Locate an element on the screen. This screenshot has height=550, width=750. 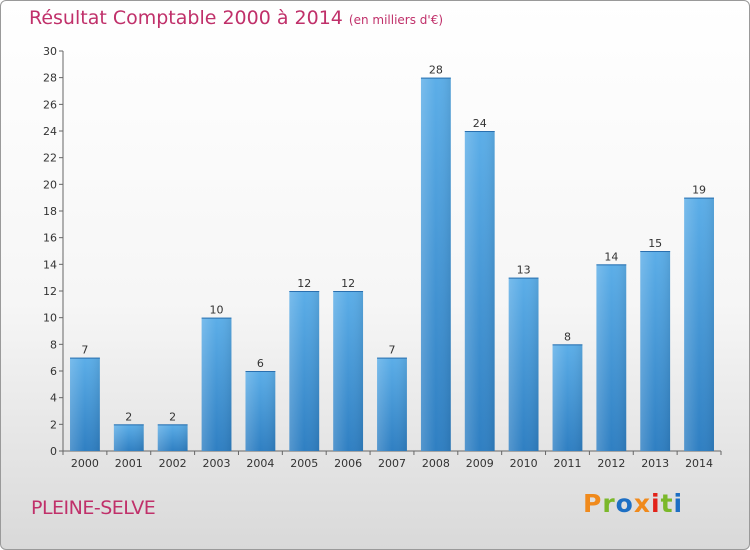
chart-subtitle: (en milliers d'€) is located at coordinates (396, 20).